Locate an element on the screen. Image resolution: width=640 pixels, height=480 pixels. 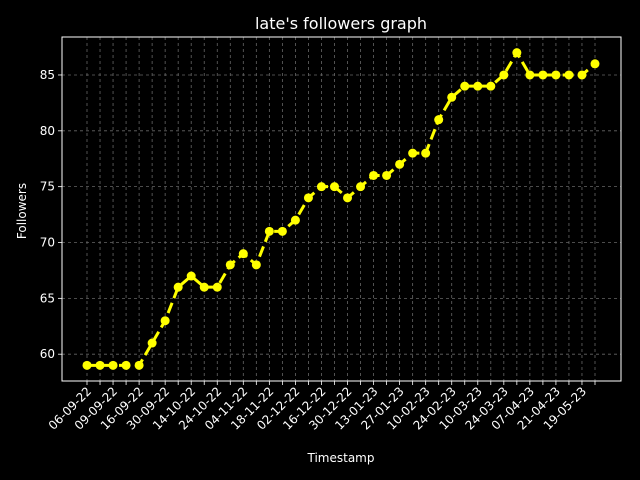
chart-title: late's followers graph is located at coordinates (341, 23).